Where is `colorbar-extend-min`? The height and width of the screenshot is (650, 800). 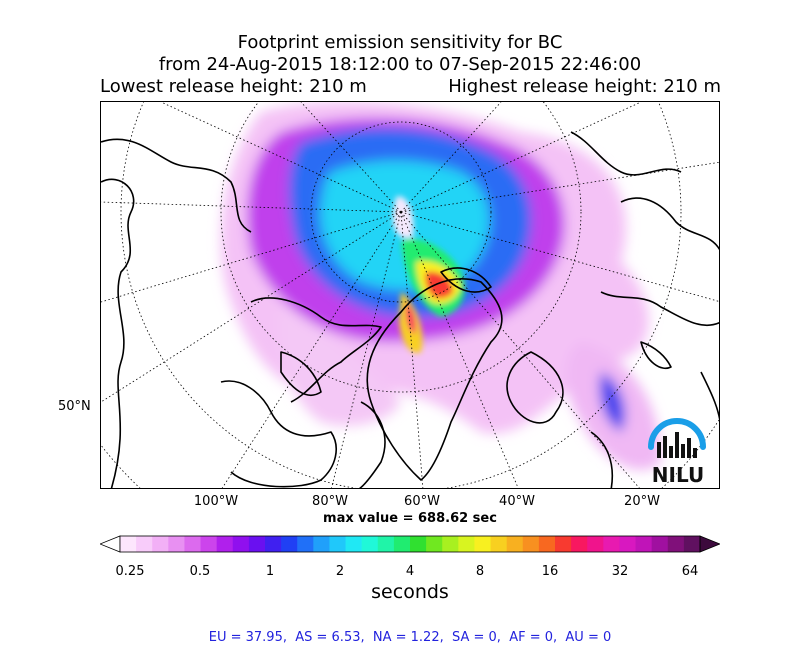 colorbar-extend-min is located at coordinates (110, 544).